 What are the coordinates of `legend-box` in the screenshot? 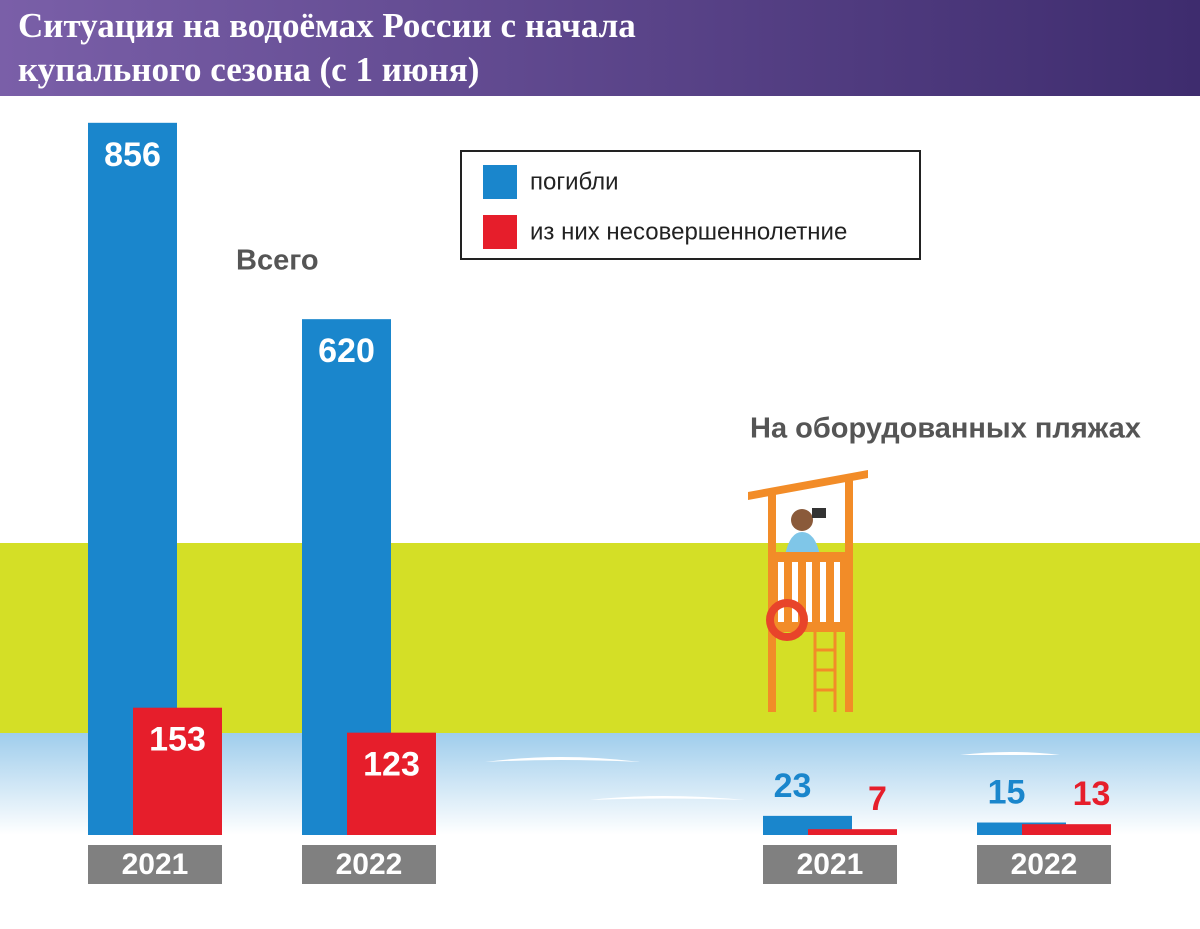 It's located at (690, 205).